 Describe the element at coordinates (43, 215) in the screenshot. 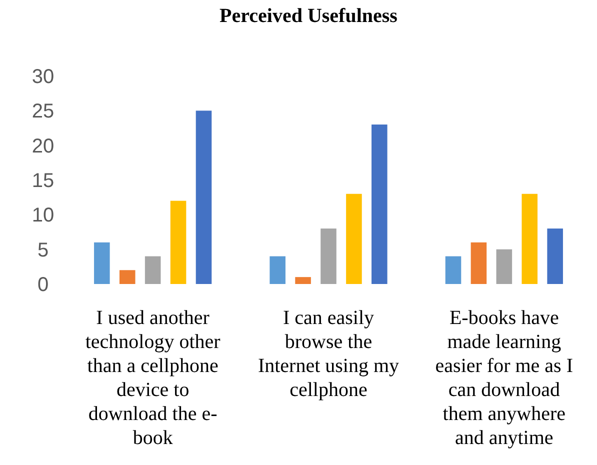

I see `y-tick-label: 10` at that location.